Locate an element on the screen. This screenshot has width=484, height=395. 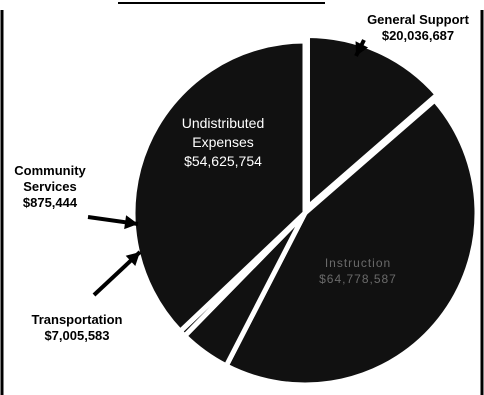
slice-label-line: $20,036,687 is located at coordinates (418, 35).